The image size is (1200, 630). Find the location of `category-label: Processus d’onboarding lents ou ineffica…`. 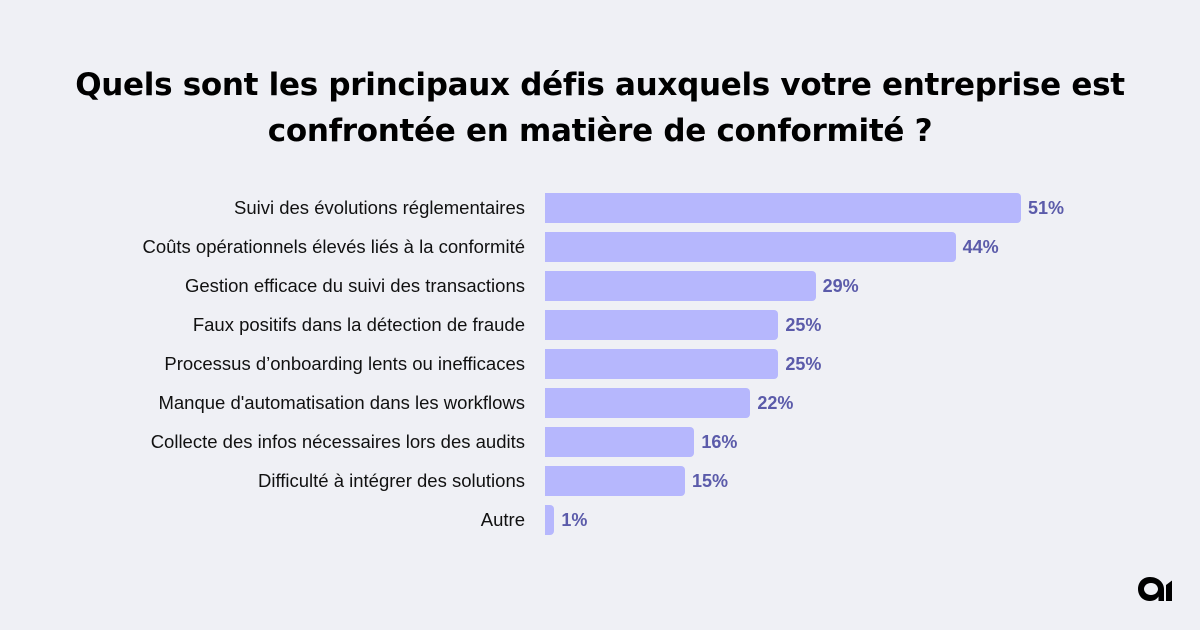

category-label: Processus d’onboarding lents ou ineffica… is located at coordinates (344, 363).